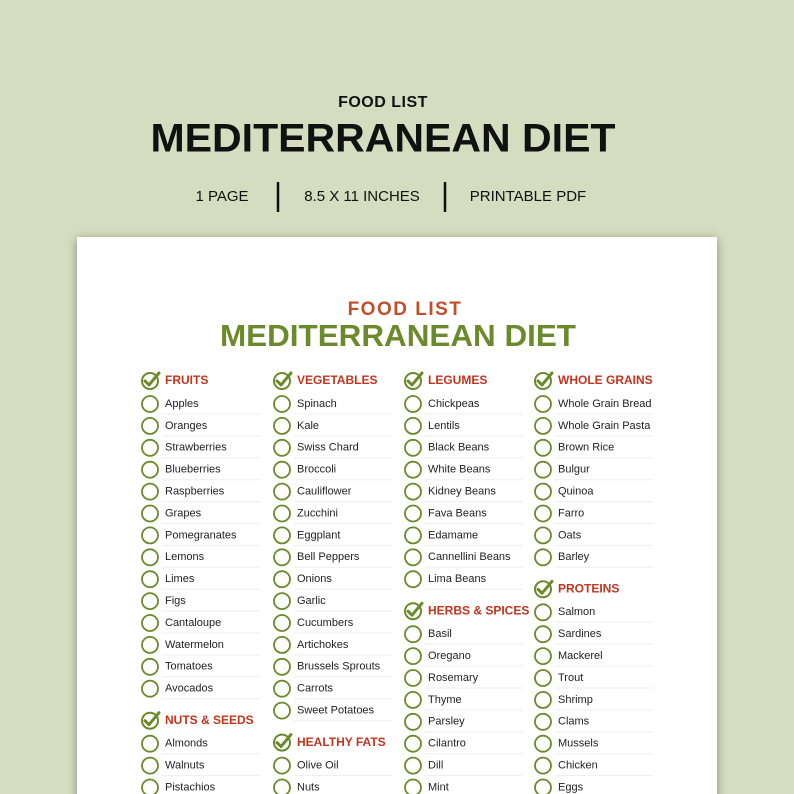 This screenshot has height=794, width=794. I want to click on food-item: Chicken, so click(578, 766).